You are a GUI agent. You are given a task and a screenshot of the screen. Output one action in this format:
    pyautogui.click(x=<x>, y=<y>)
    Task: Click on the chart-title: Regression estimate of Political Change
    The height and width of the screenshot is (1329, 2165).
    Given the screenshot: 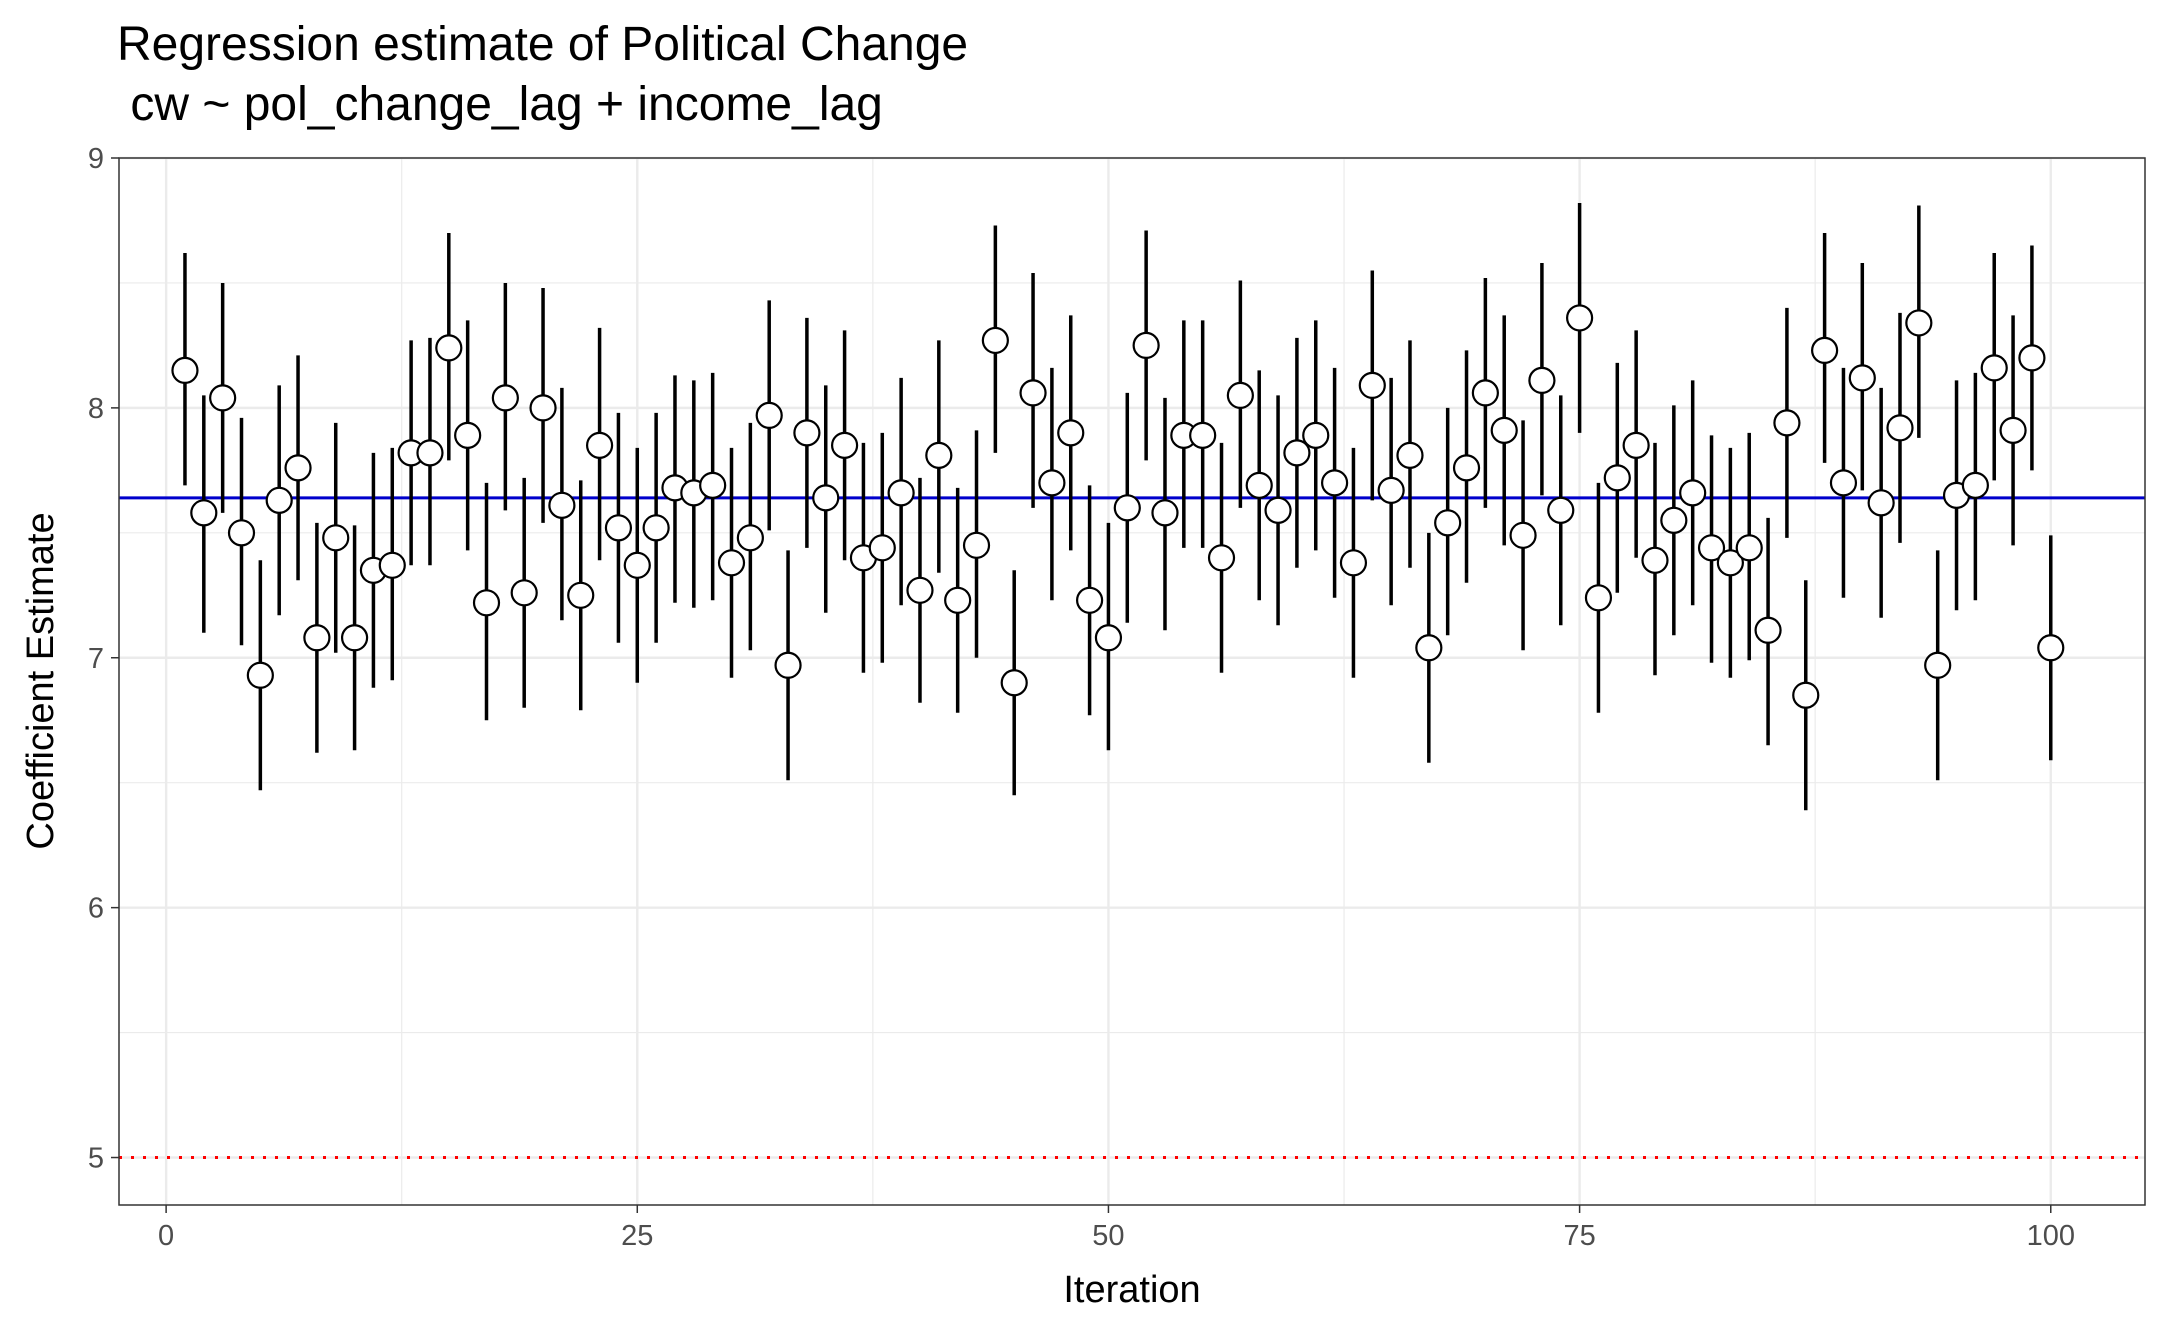 What is the action you would take?
    pyautogui.click(x=542, y=44)
    